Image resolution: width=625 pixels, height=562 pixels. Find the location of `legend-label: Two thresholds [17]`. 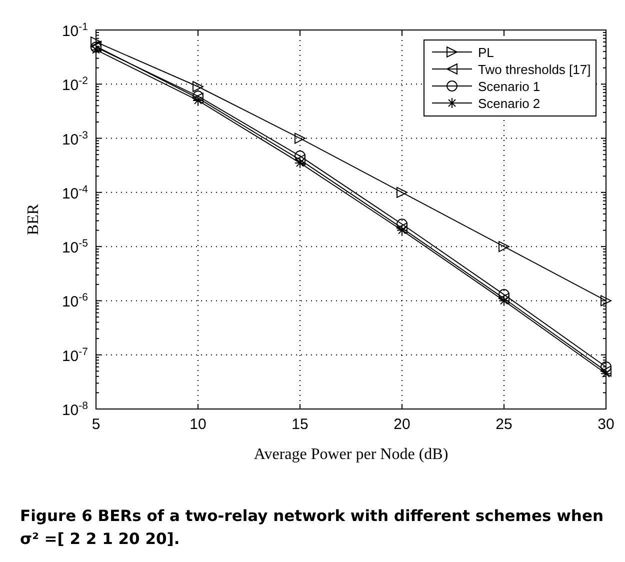

legend-label: Two thresholds [17] is located at coordinates (534, 69).